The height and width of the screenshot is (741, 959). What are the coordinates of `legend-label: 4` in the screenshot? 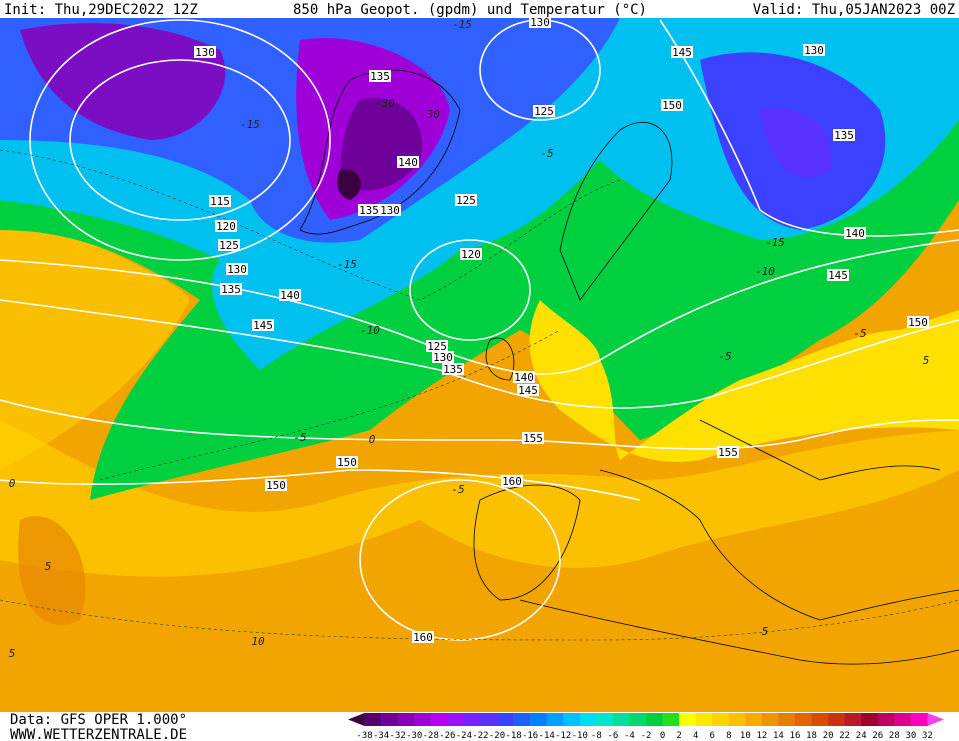 It's located at (695, 736).